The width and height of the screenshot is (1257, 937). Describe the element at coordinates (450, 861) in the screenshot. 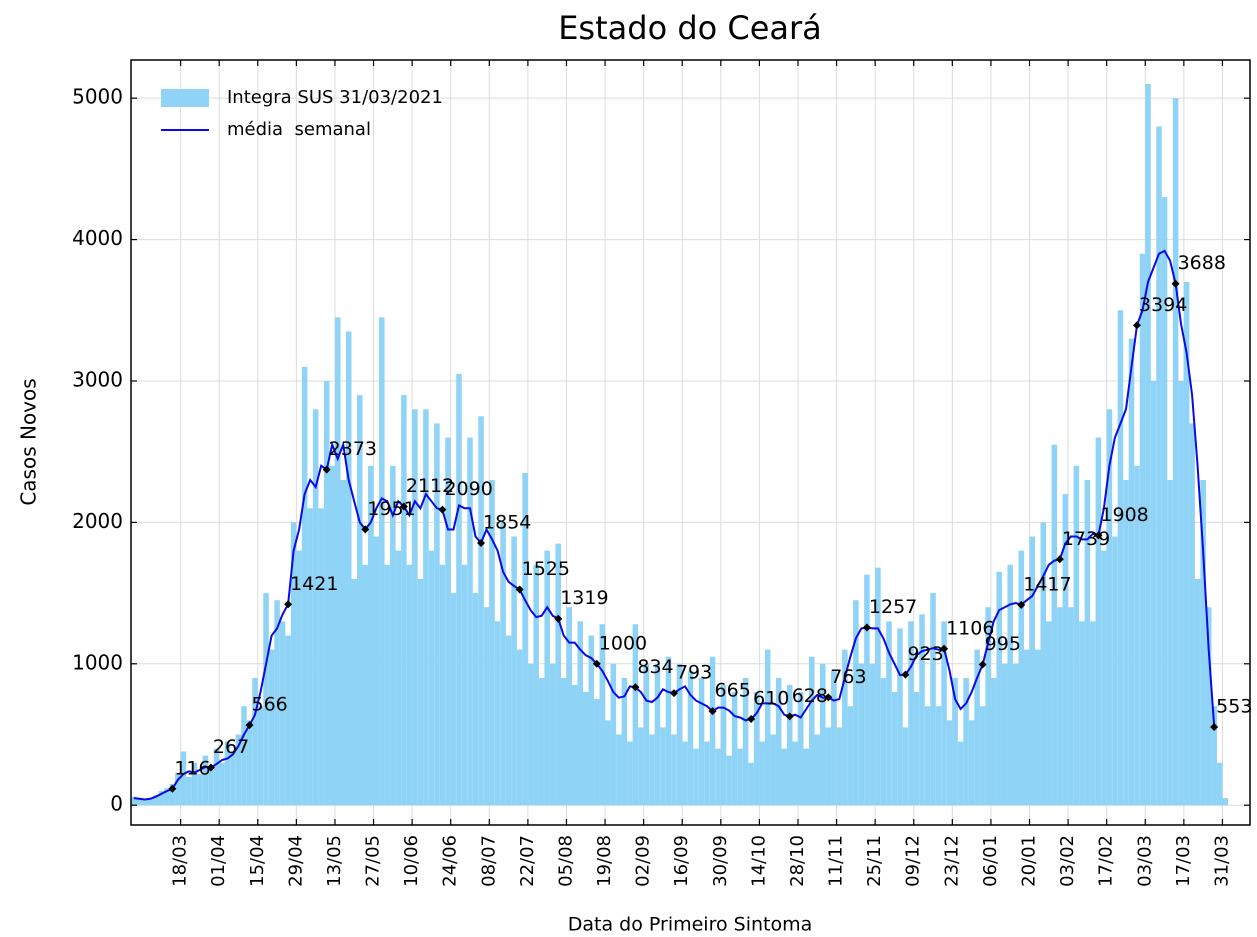

I see `x-tick-label: 24/06` at that location.